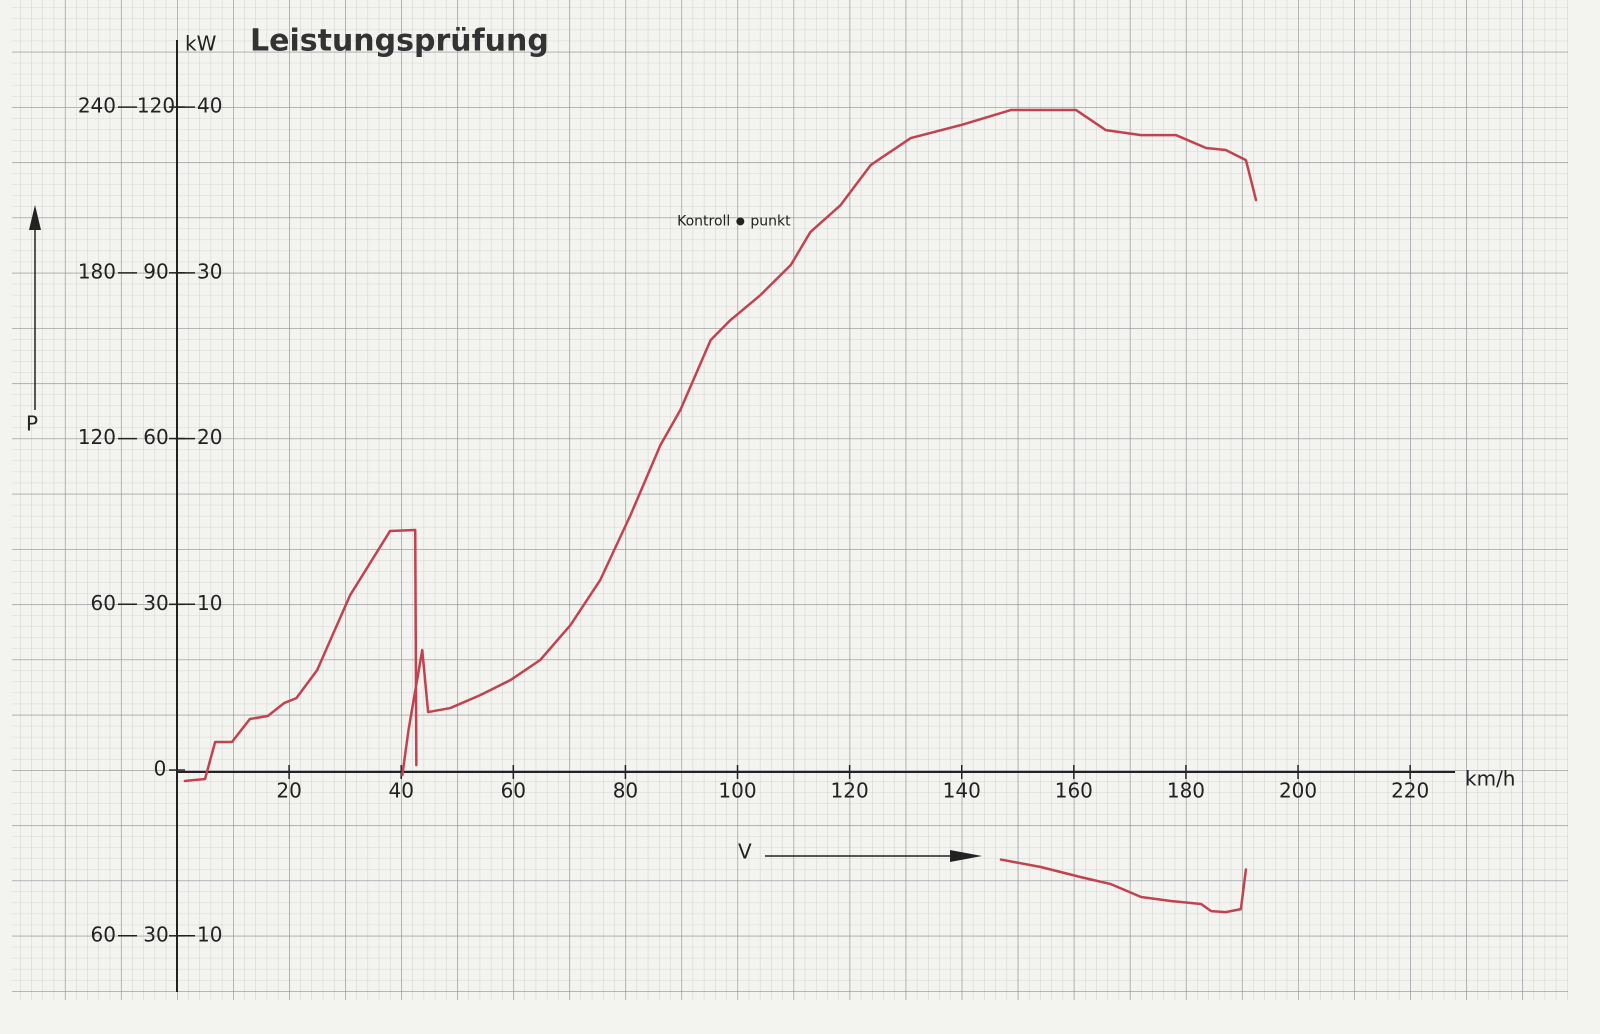 This screenshot has height=1034, width=1600. Describe the element at coordinates (737, 791) in the screenshot. I see `x-tick-label: 100` at that location.